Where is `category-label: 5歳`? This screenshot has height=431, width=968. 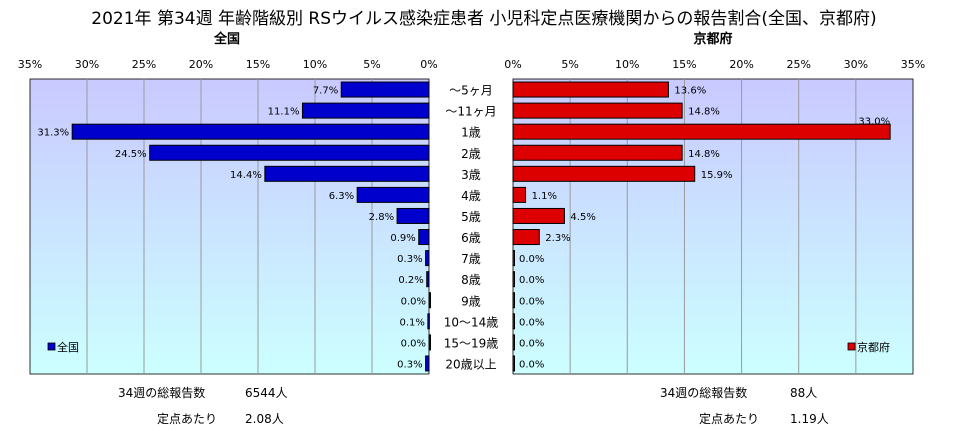 category-label: 5歳 is located at coordinates (471, 217).